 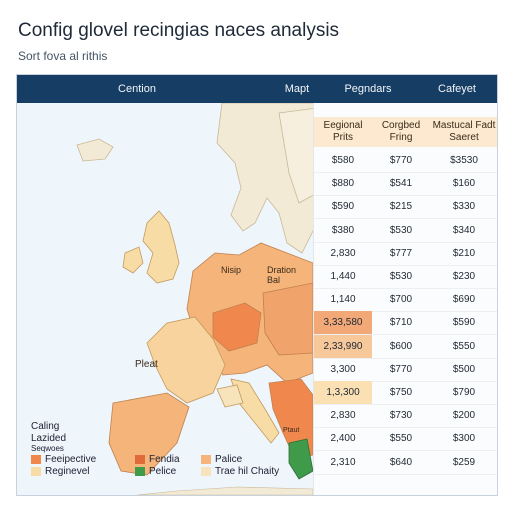 What do you see at coordinates (63, 56) in the screenshot?
I see `page-subtitle: Sort fova al rithis` at bounding box center [63, 56].